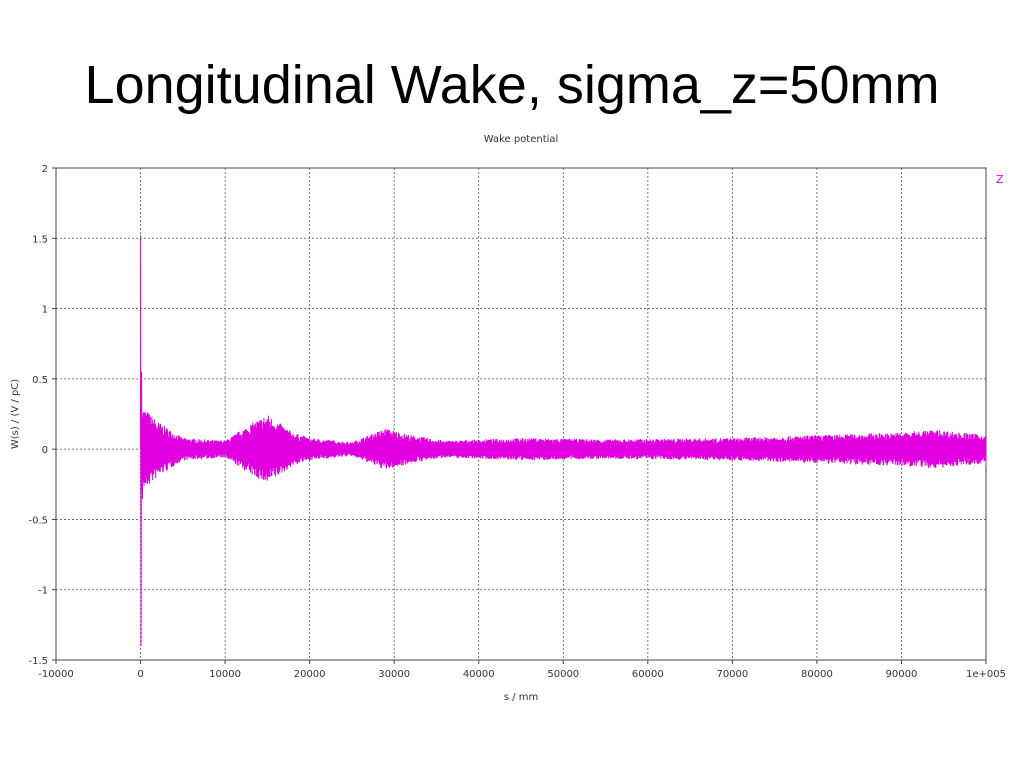 This screenshot has width=1024, height=768. I want to click on x-tick-label: 90000, so click(902, 674).